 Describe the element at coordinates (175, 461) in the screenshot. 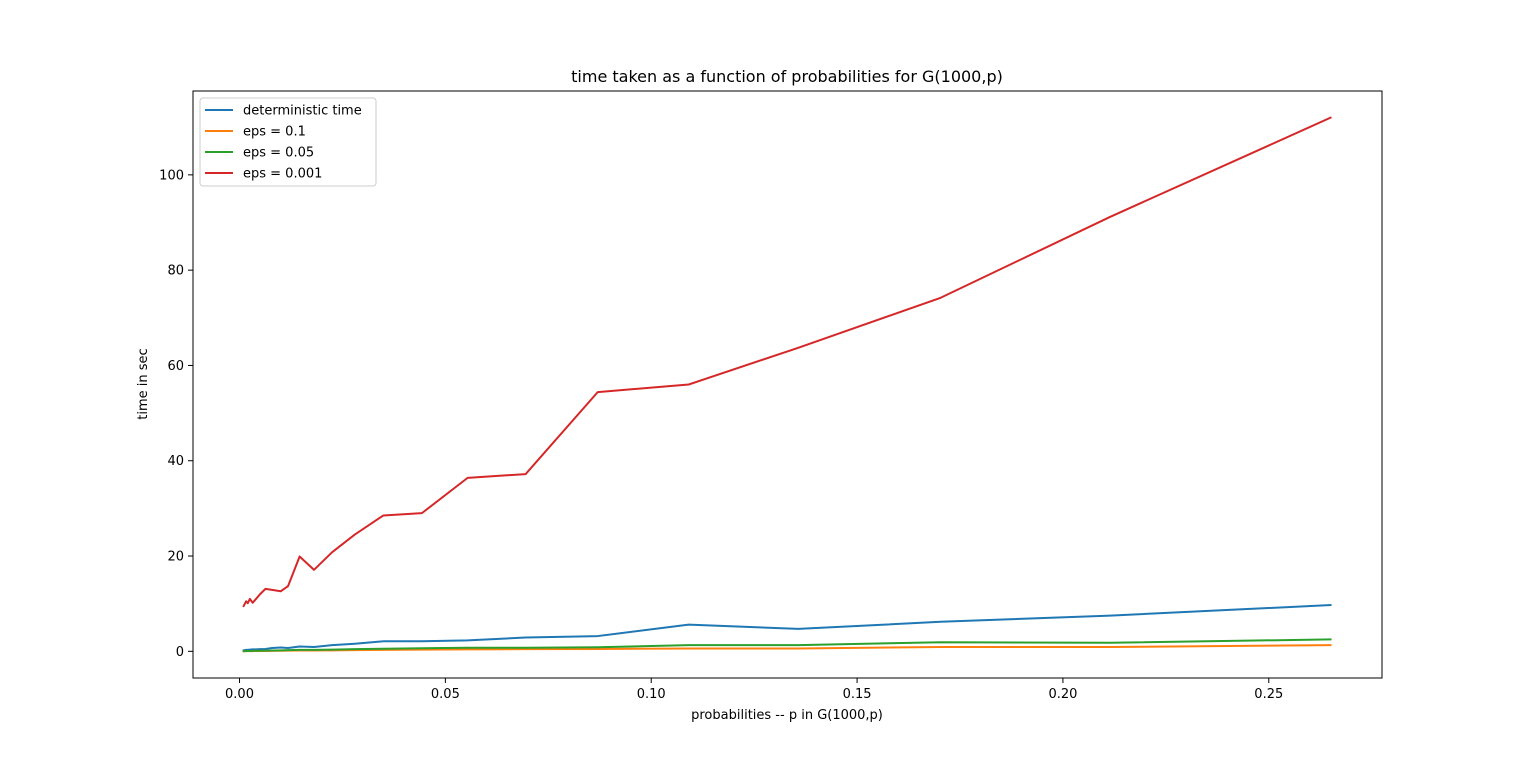

I see `y-tick-label: 40` at that location.